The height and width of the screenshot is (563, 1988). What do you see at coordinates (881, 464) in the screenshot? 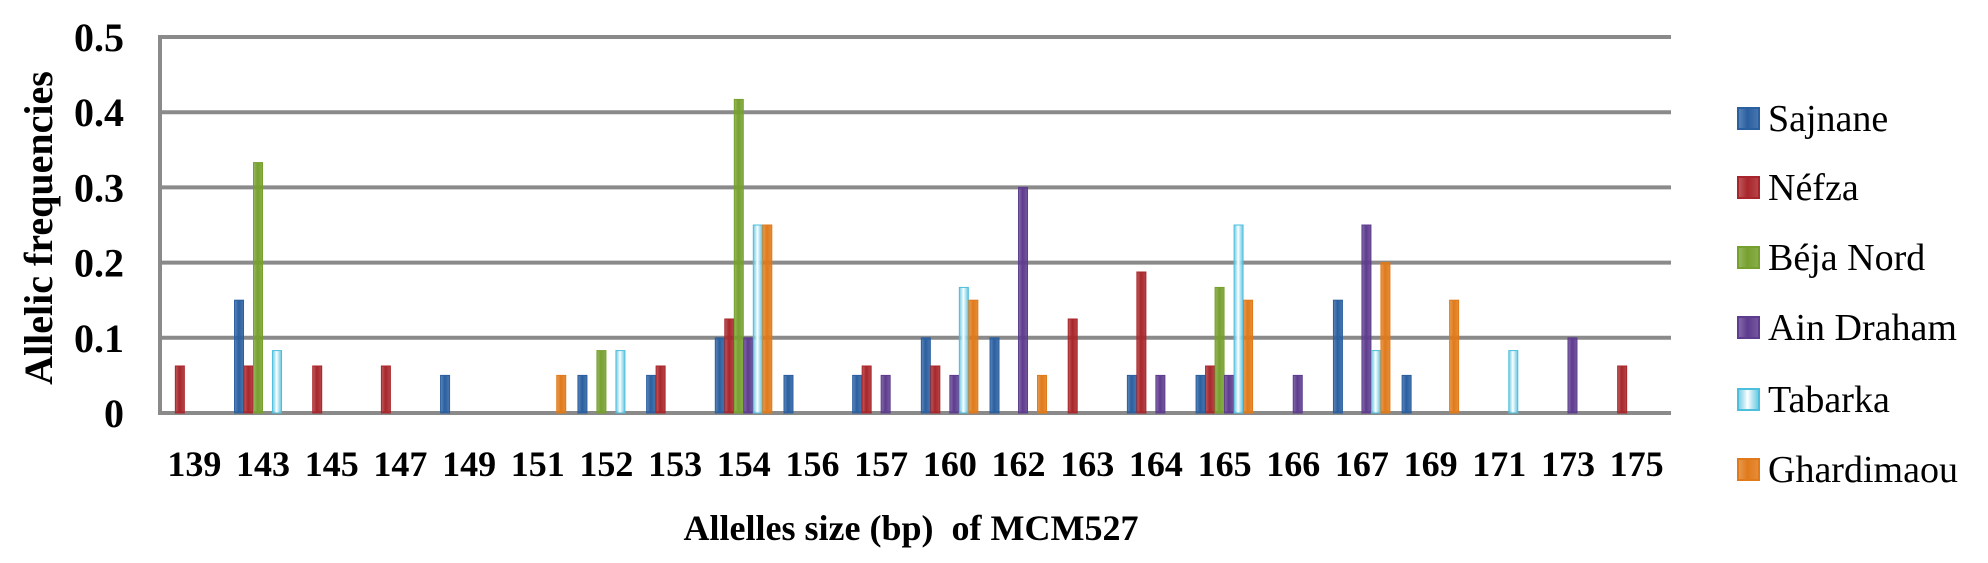
I see `x-tick-label: 157` at bounding box center [881, 464].